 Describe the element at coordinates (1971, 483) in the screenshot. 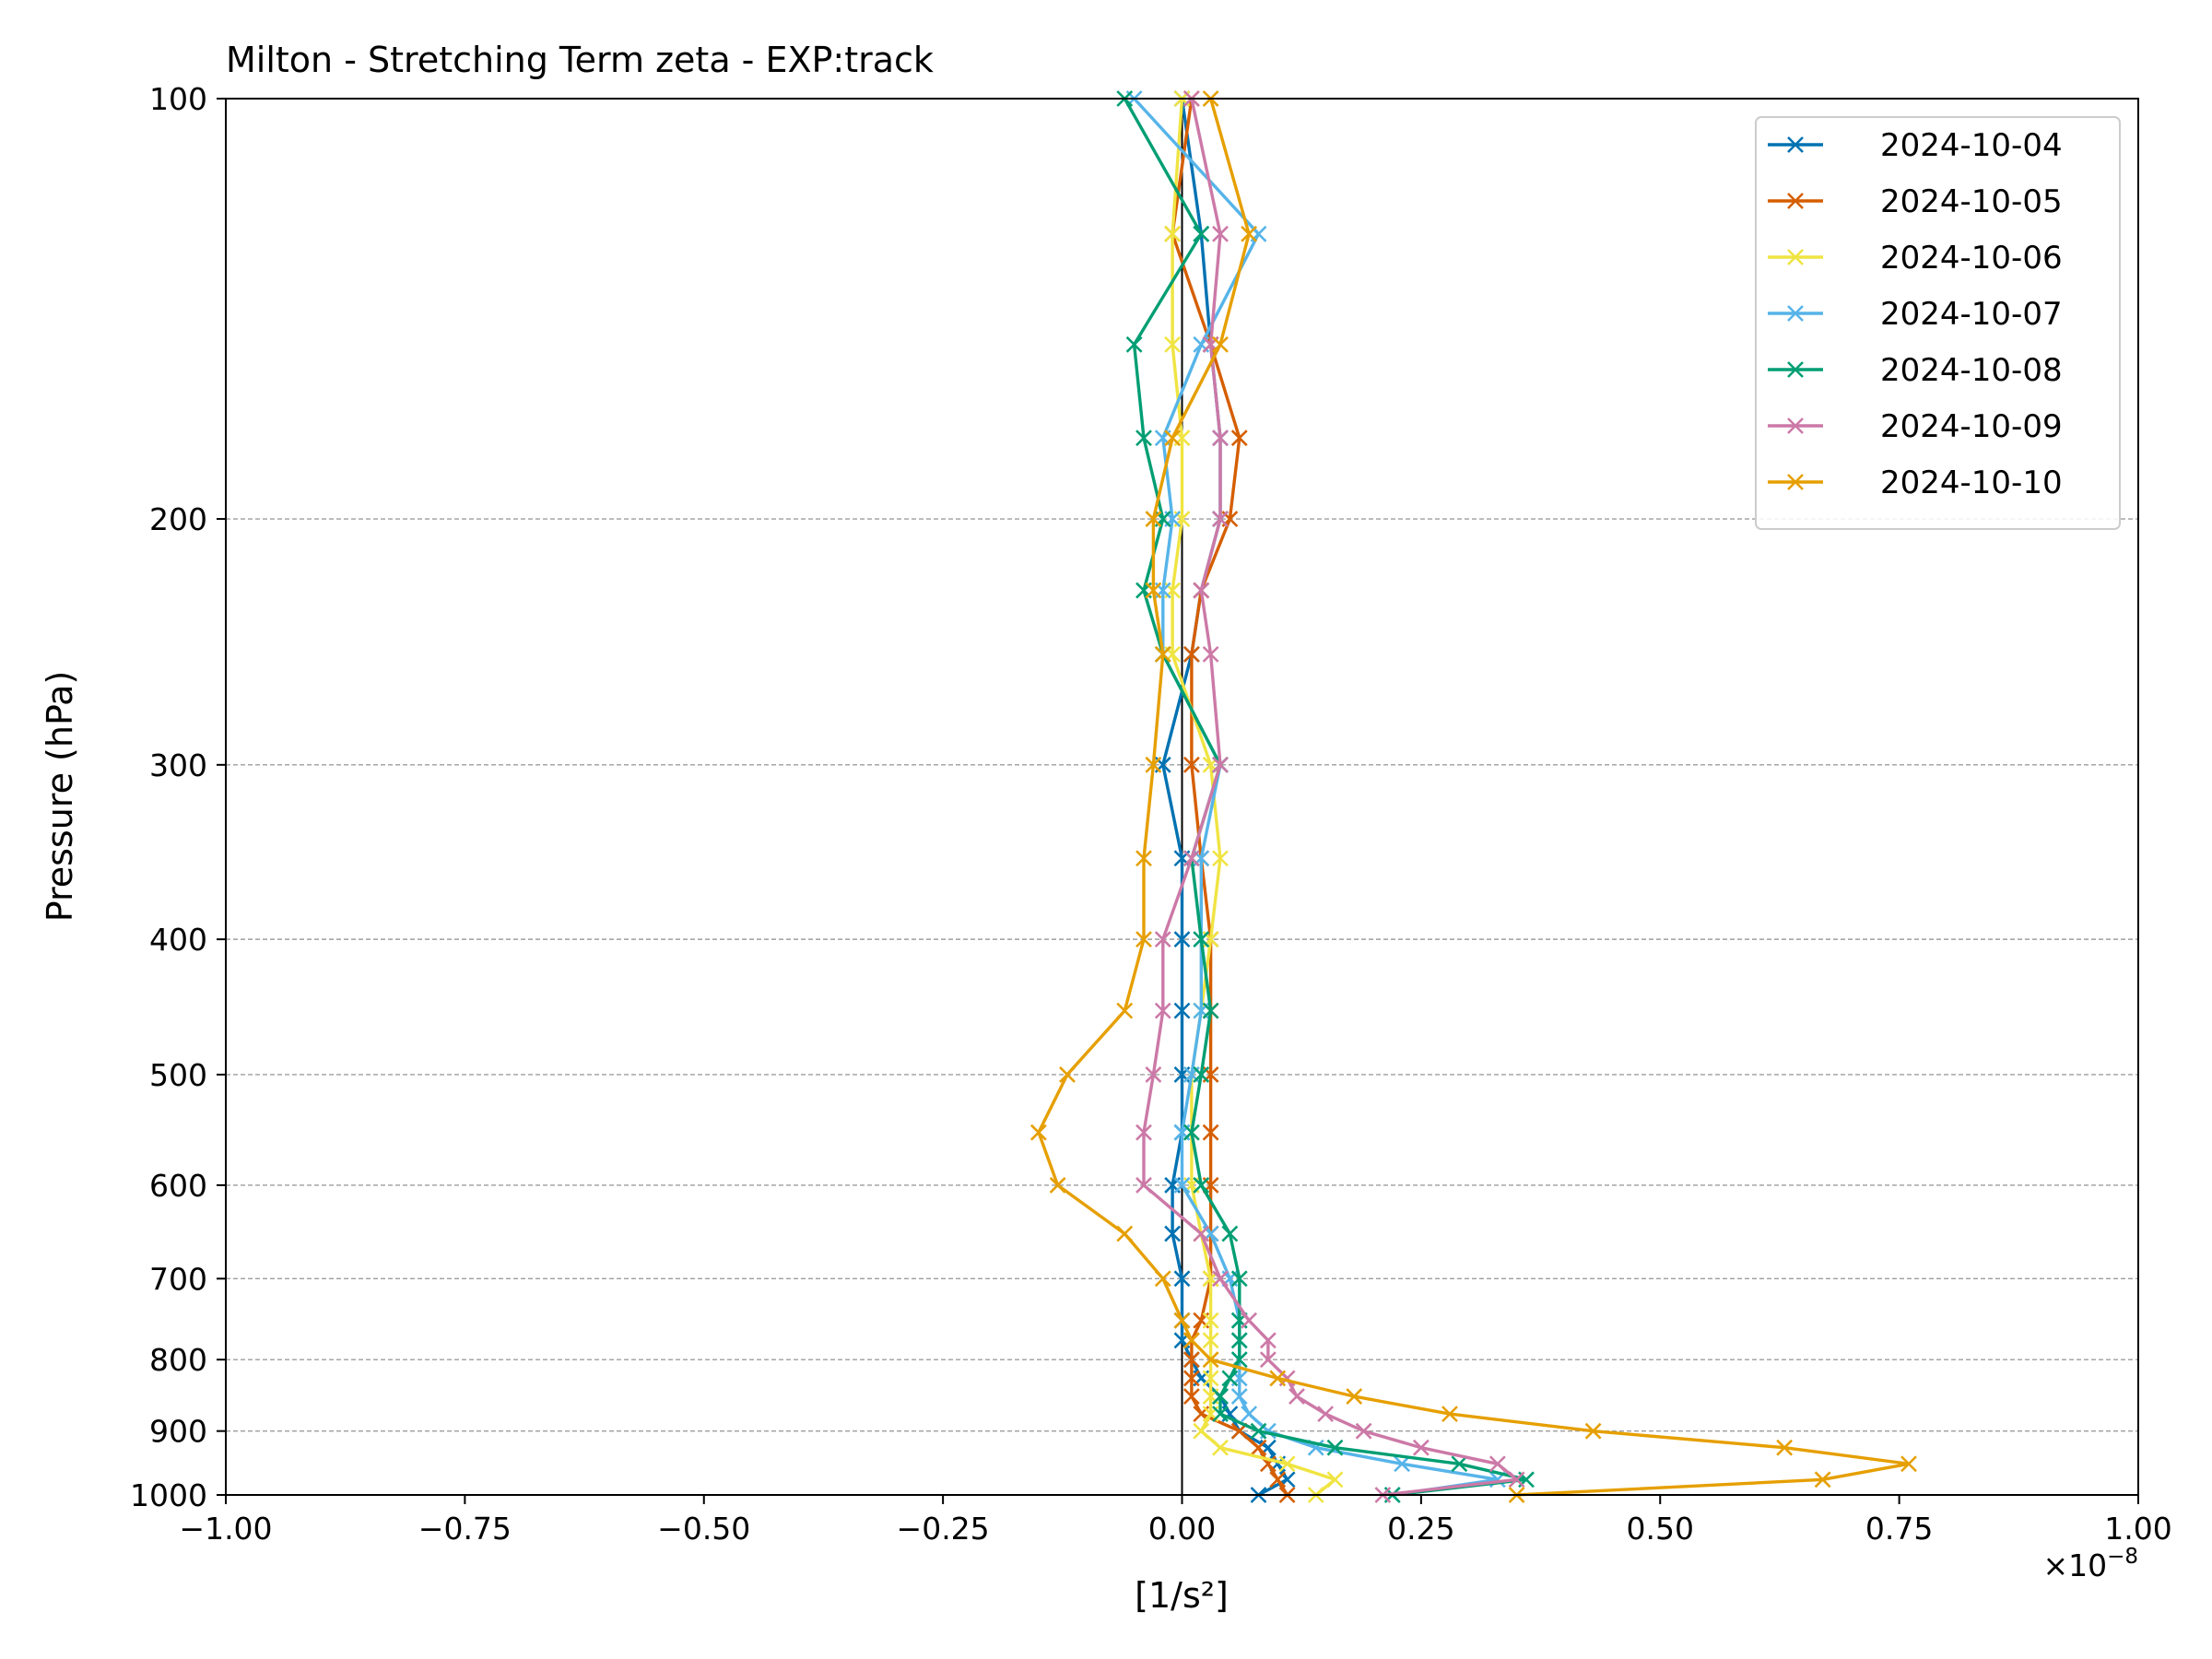

I see `legend-label: 2024-10-10` at that location.